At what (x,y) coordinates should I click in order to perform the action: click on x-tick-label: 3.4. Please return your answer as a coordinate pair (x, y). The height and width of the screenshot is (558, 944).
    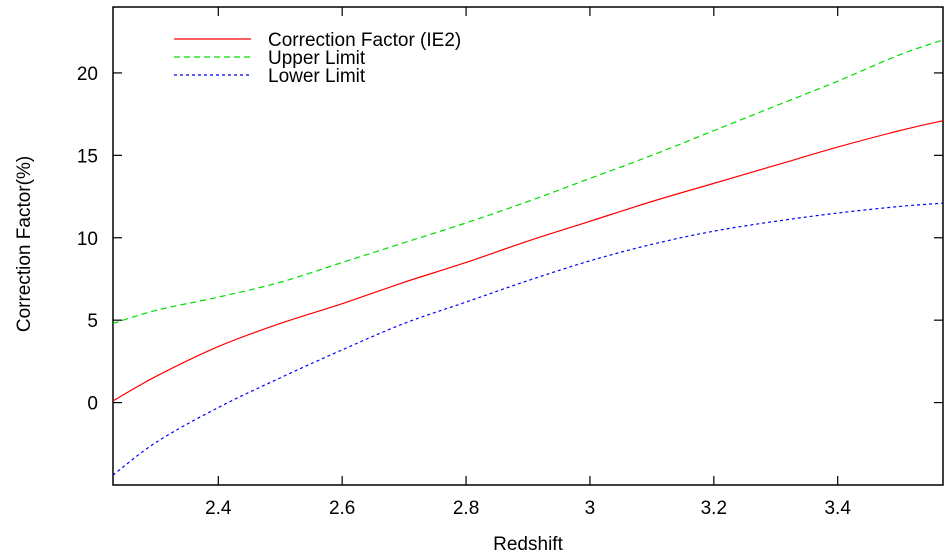
    Looking at the image, I should click on (837, 508).